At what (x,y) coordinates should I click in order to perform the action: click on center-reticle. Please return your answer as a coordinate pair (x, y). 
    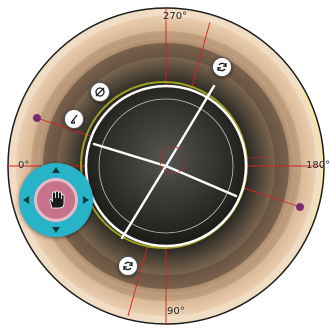
    Looking at the image, I should click on (173, 160).